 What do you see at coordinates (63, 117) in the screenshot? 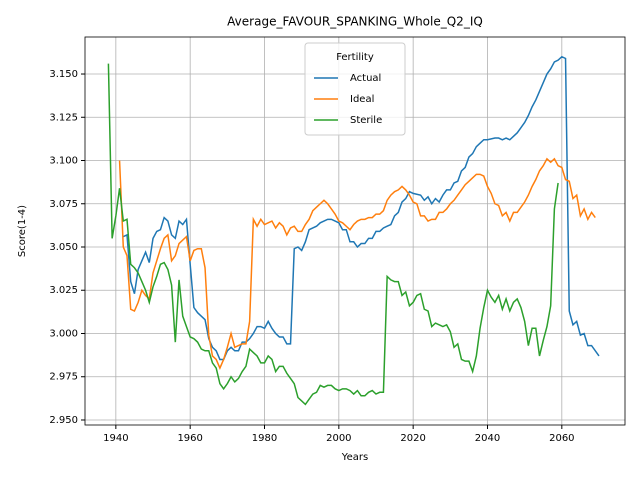
I see `y-tick-label: 3.125` at bounding box center [63, 117].